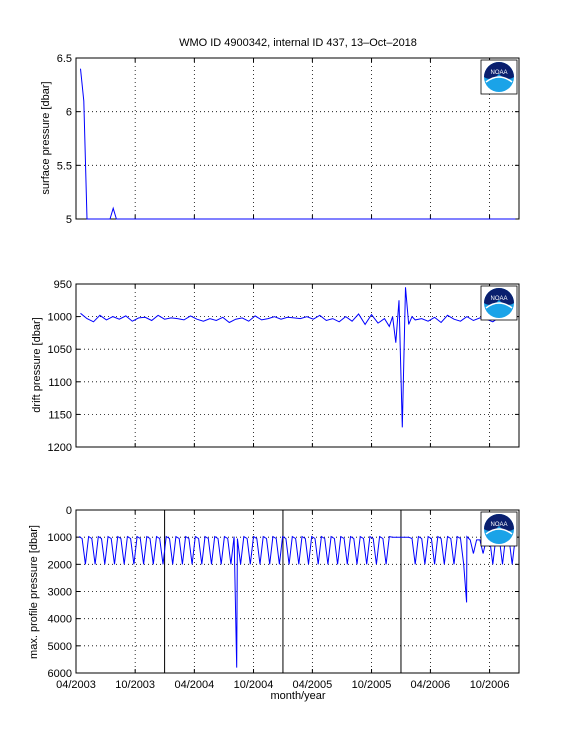  Describe the element at coordinates (372, 685) in the screenshot. I see `x-tick-label: 10/2005` at that location.